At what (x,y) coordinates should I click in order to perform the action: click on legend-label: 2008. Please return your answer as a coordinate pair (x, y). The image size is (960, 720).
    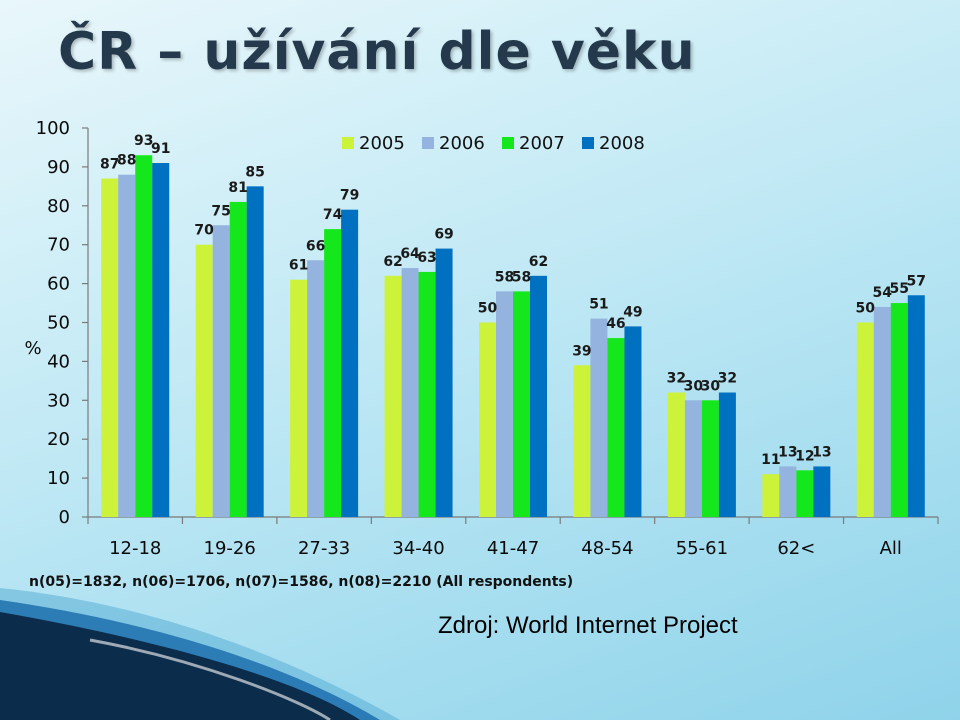
    Looking at the image, I should click on (622, 143).